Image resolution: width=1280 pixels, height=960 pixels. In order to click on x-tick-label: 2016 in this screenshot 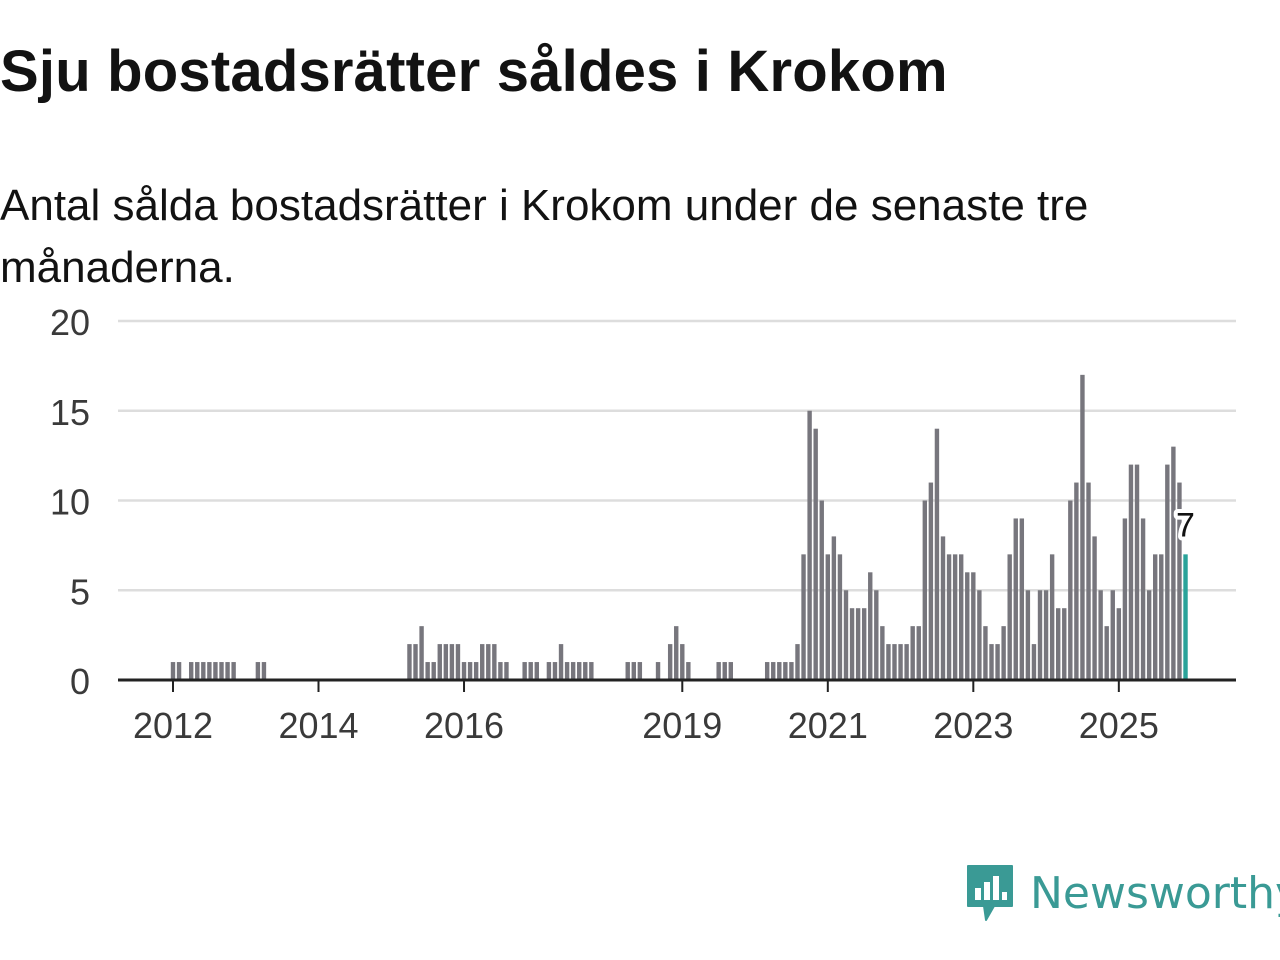, I will do `click(464, 725)`.